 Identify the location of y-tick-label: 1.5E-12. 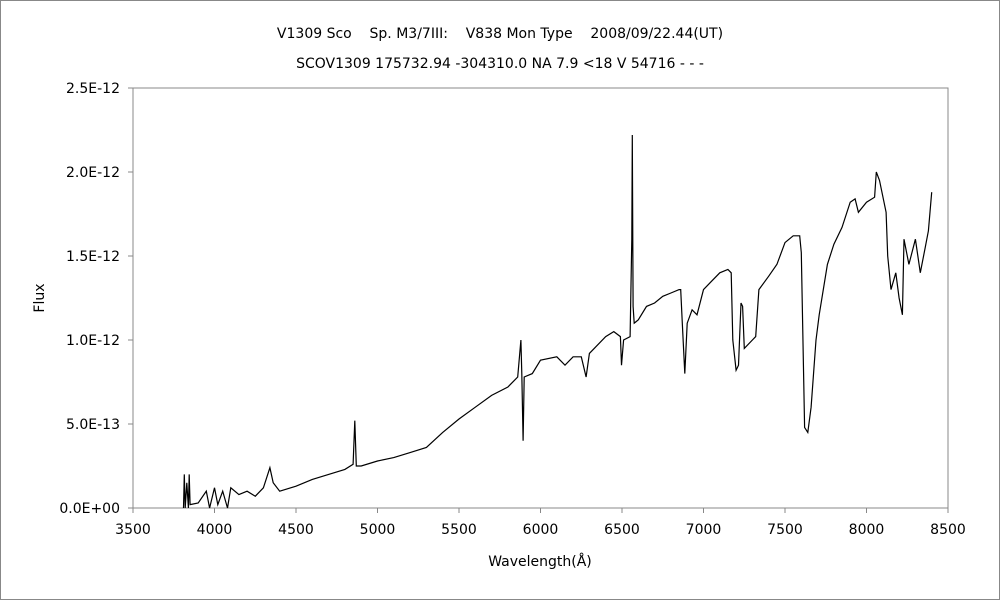
(93, 257).